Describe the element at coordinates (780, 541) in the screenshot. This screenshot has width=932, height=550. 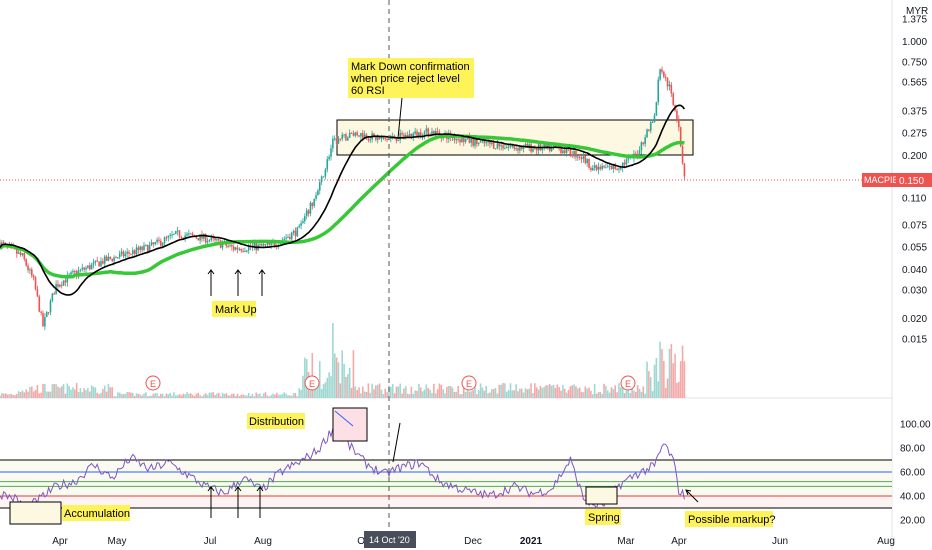
I see `time-tick-label: Jun` at that location.